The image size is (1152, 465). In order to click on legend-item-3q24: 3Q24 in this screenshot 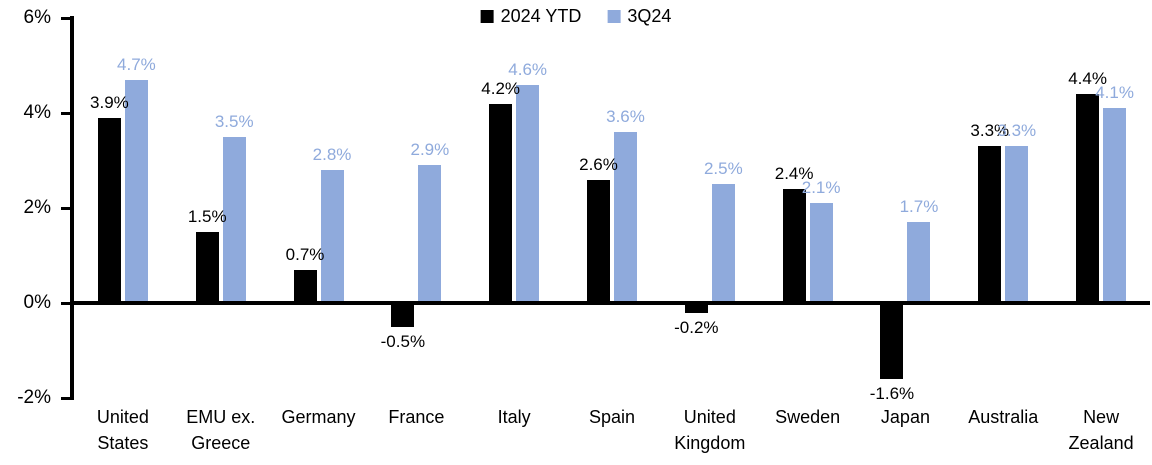, I will do `click(639, 16)`.